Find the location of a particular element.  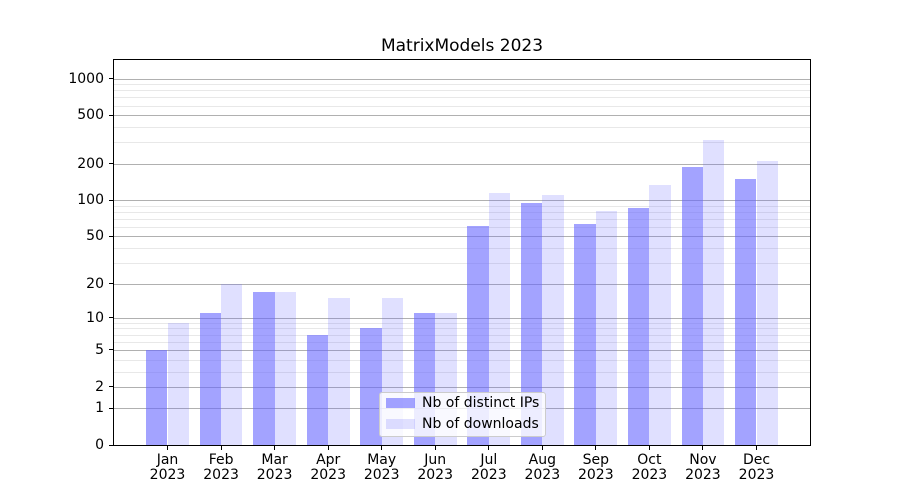

x-tick-label: Feb 2023 is located at coordinates (221, 468).